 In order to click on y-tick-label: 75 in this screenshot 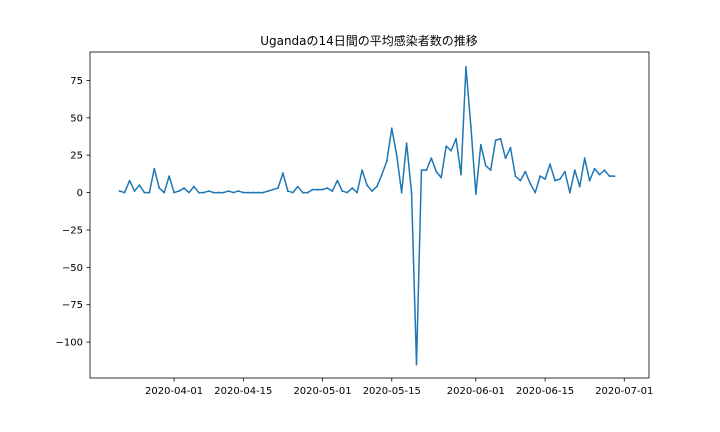, I will do `click(76, 81)`.